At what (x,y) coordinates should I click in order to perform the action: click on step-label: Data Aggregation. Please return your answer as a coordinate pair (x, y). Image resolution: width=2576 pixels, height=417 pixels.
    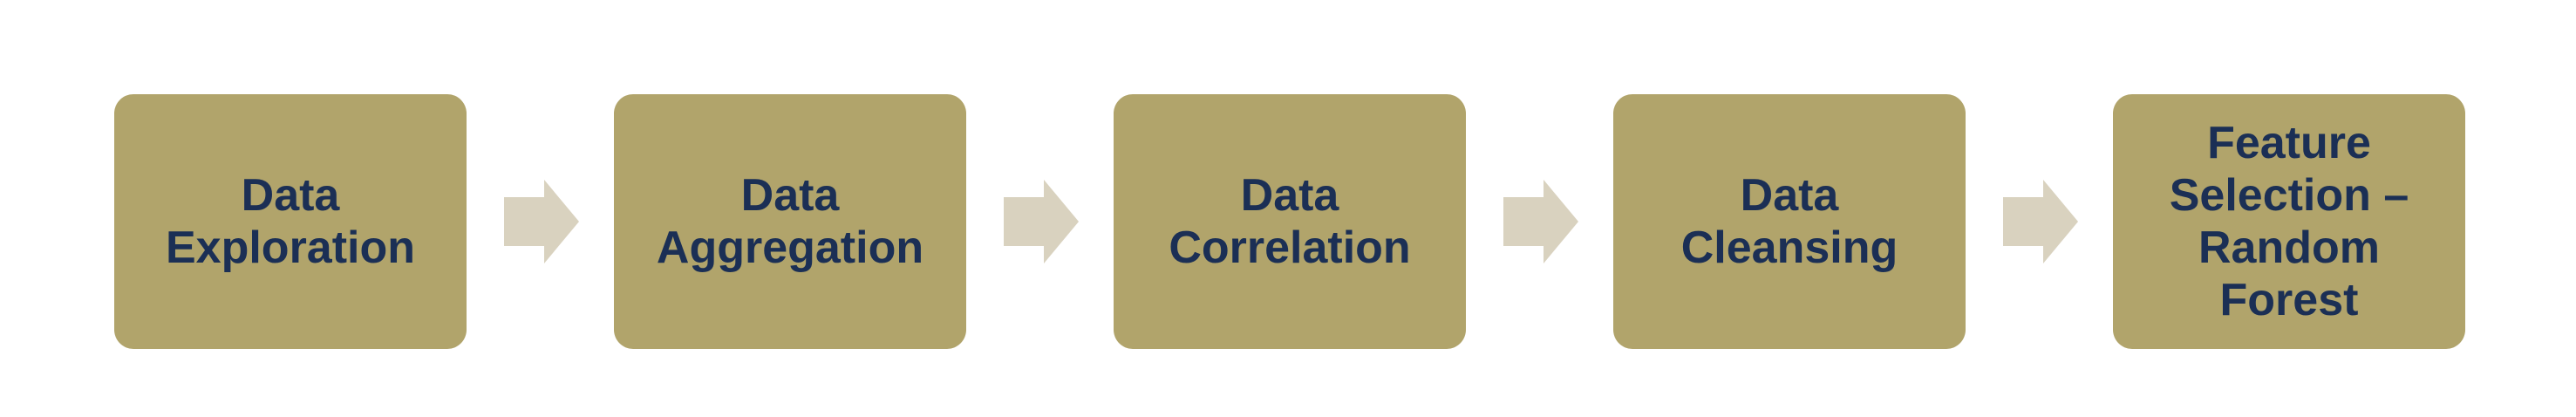
    Looking at the image, I should click on (790, 221).